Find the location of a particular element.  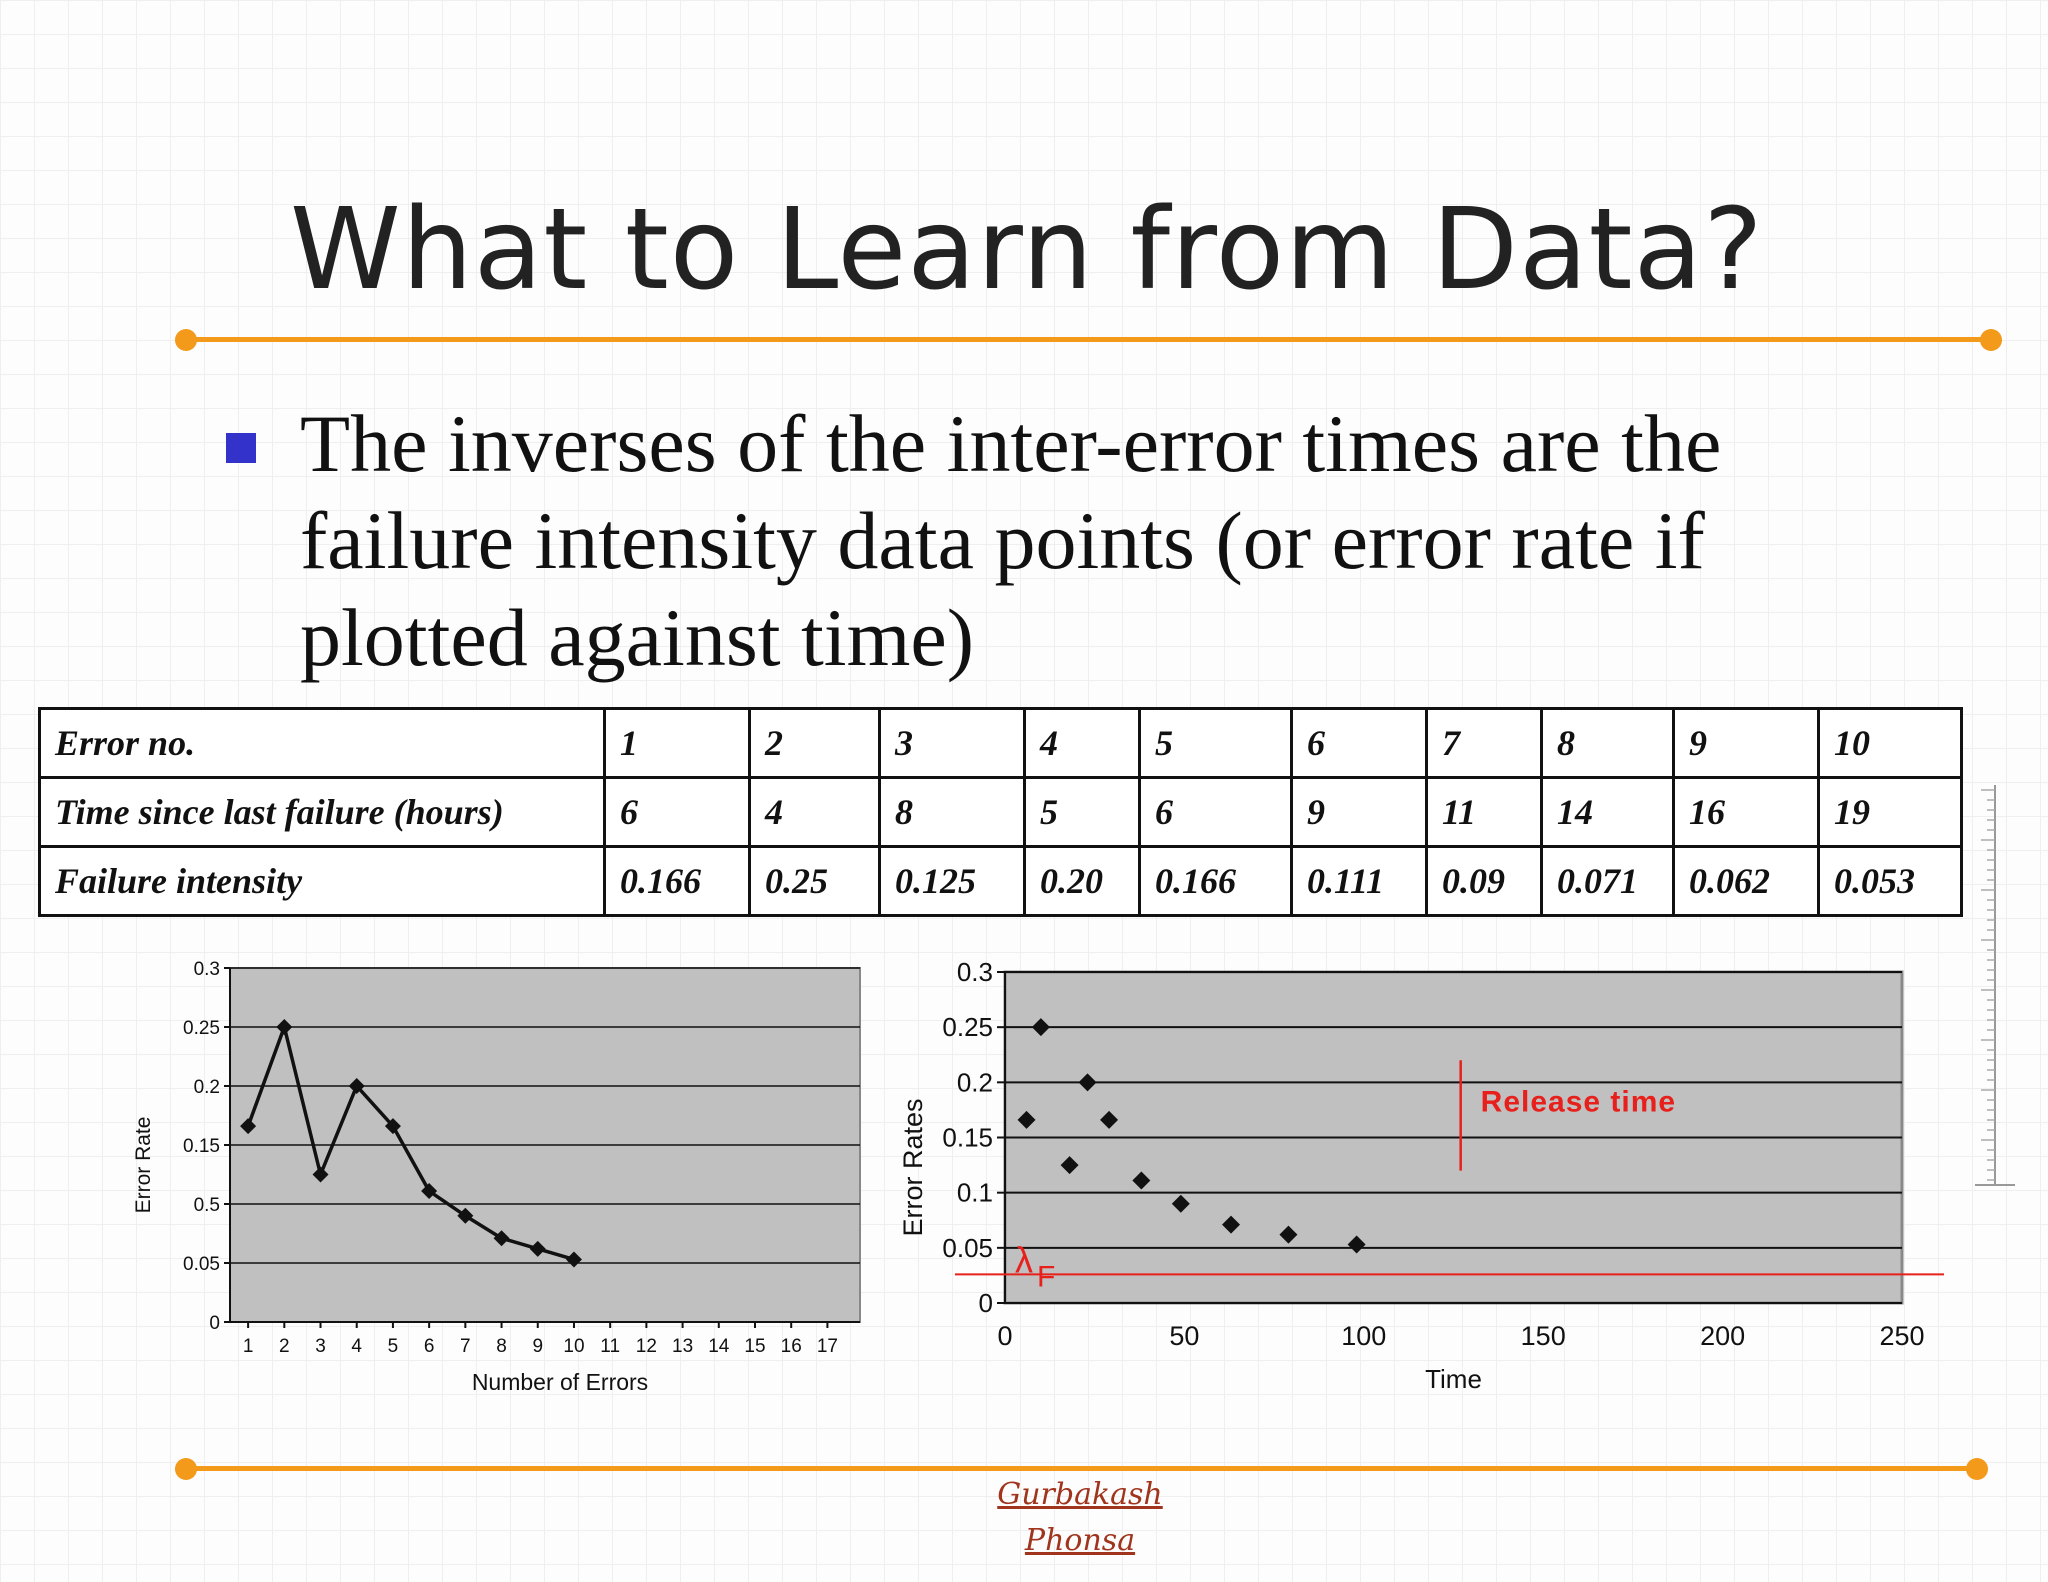

table-cell: 0.062 is located at coordinates (1746, 881).